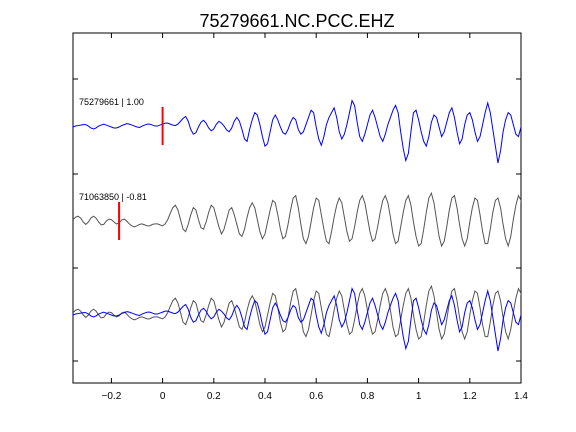 The height and width of the screenshot is (432, 576). I want to click on x-tick-label-7: 1.2, so click(470, 396).